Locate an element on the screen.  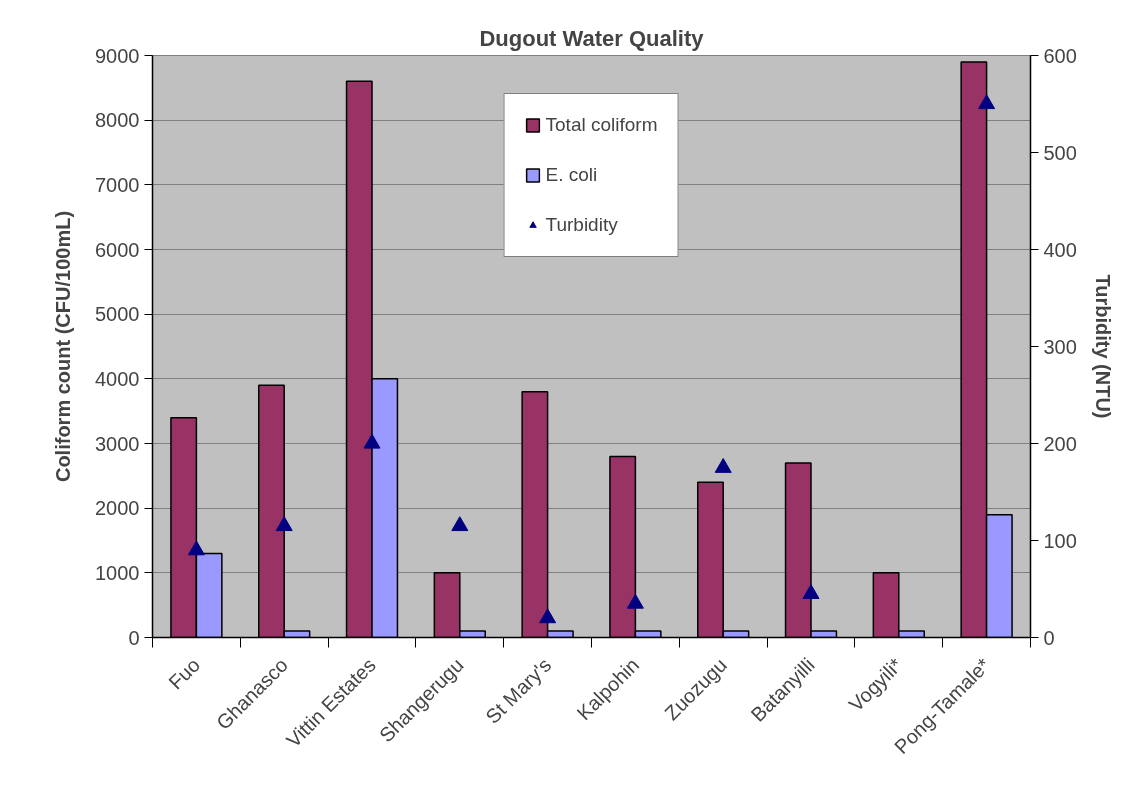
y-axis-title: Coliform count (CFU/100mL) is located at coordinates (63, 346).